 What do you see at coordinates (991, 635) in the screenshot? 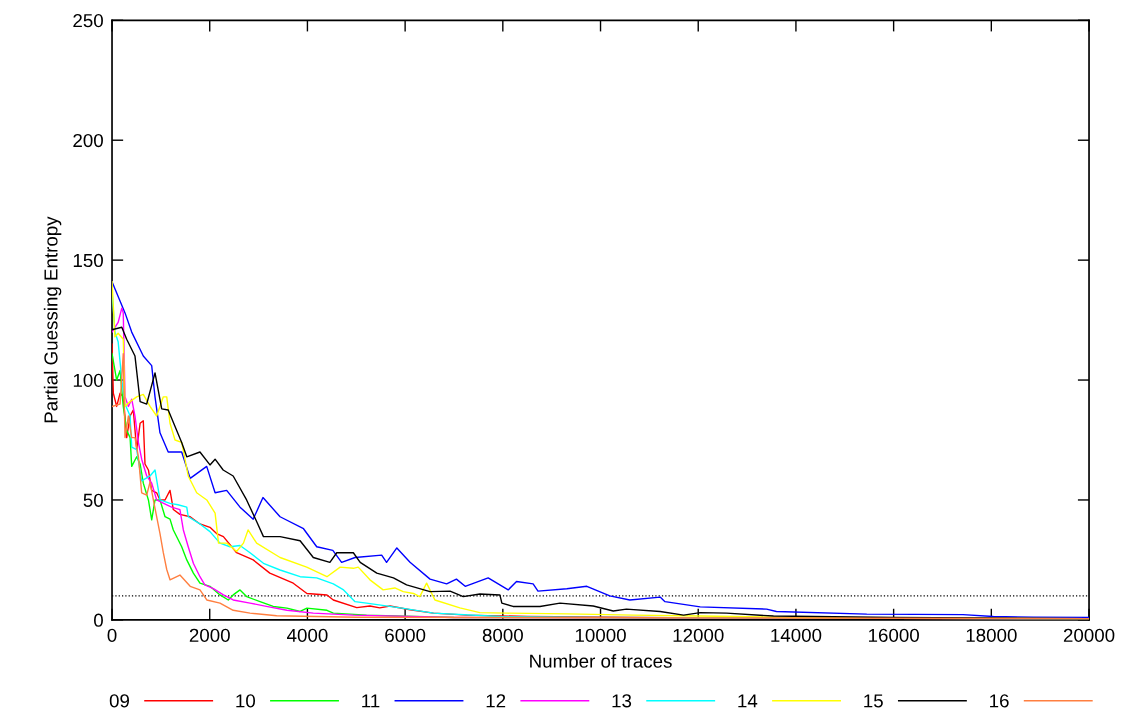
I see `x-tick-label: 18000` at bounding box center [991, 635].